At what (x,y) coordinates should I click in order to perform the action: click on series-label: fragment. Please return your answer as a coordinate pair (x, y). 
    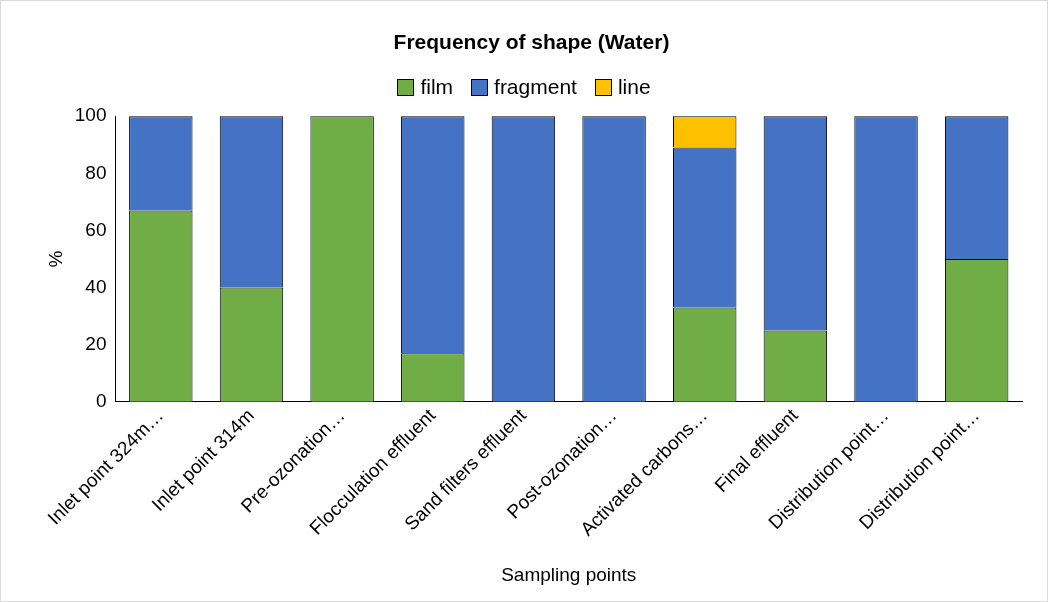
    Looking at the image, I should click on (535, 87).